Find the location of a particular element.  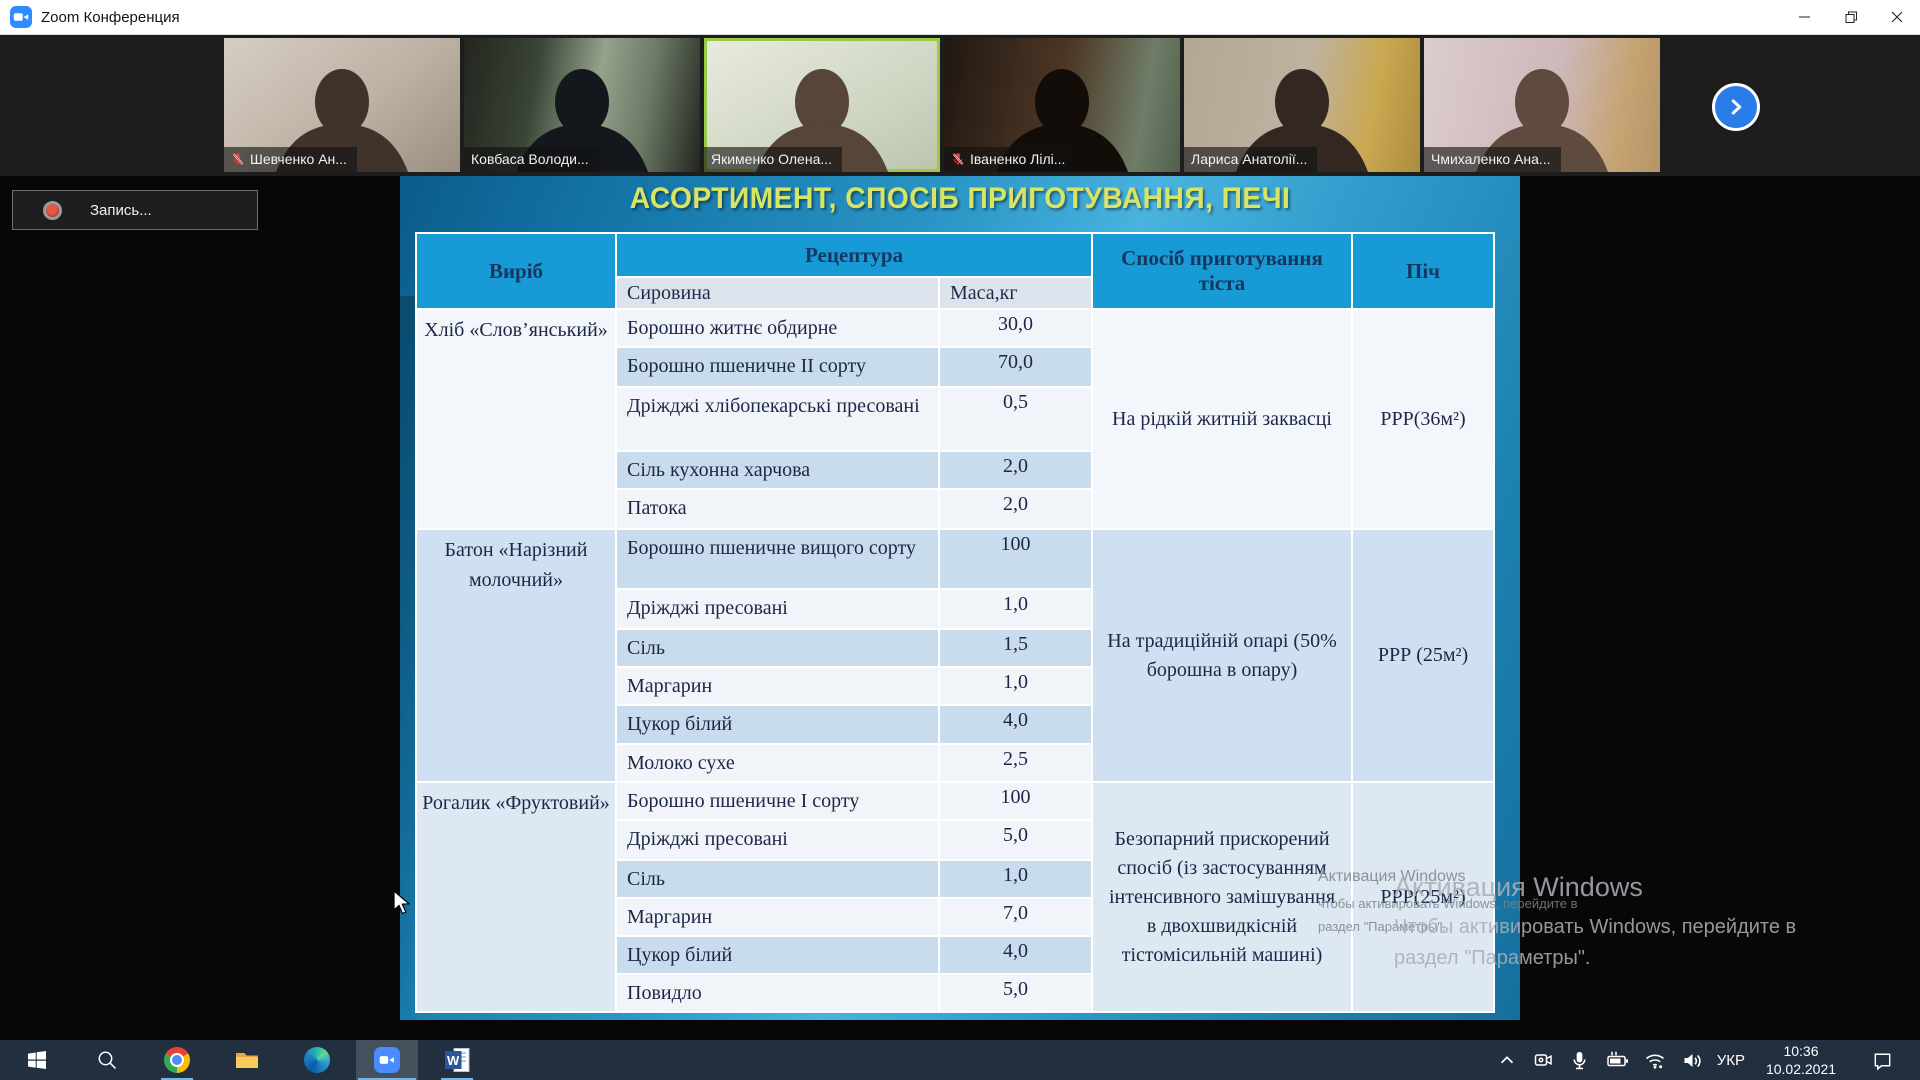

close-button is located at coordinates (1897, 17).